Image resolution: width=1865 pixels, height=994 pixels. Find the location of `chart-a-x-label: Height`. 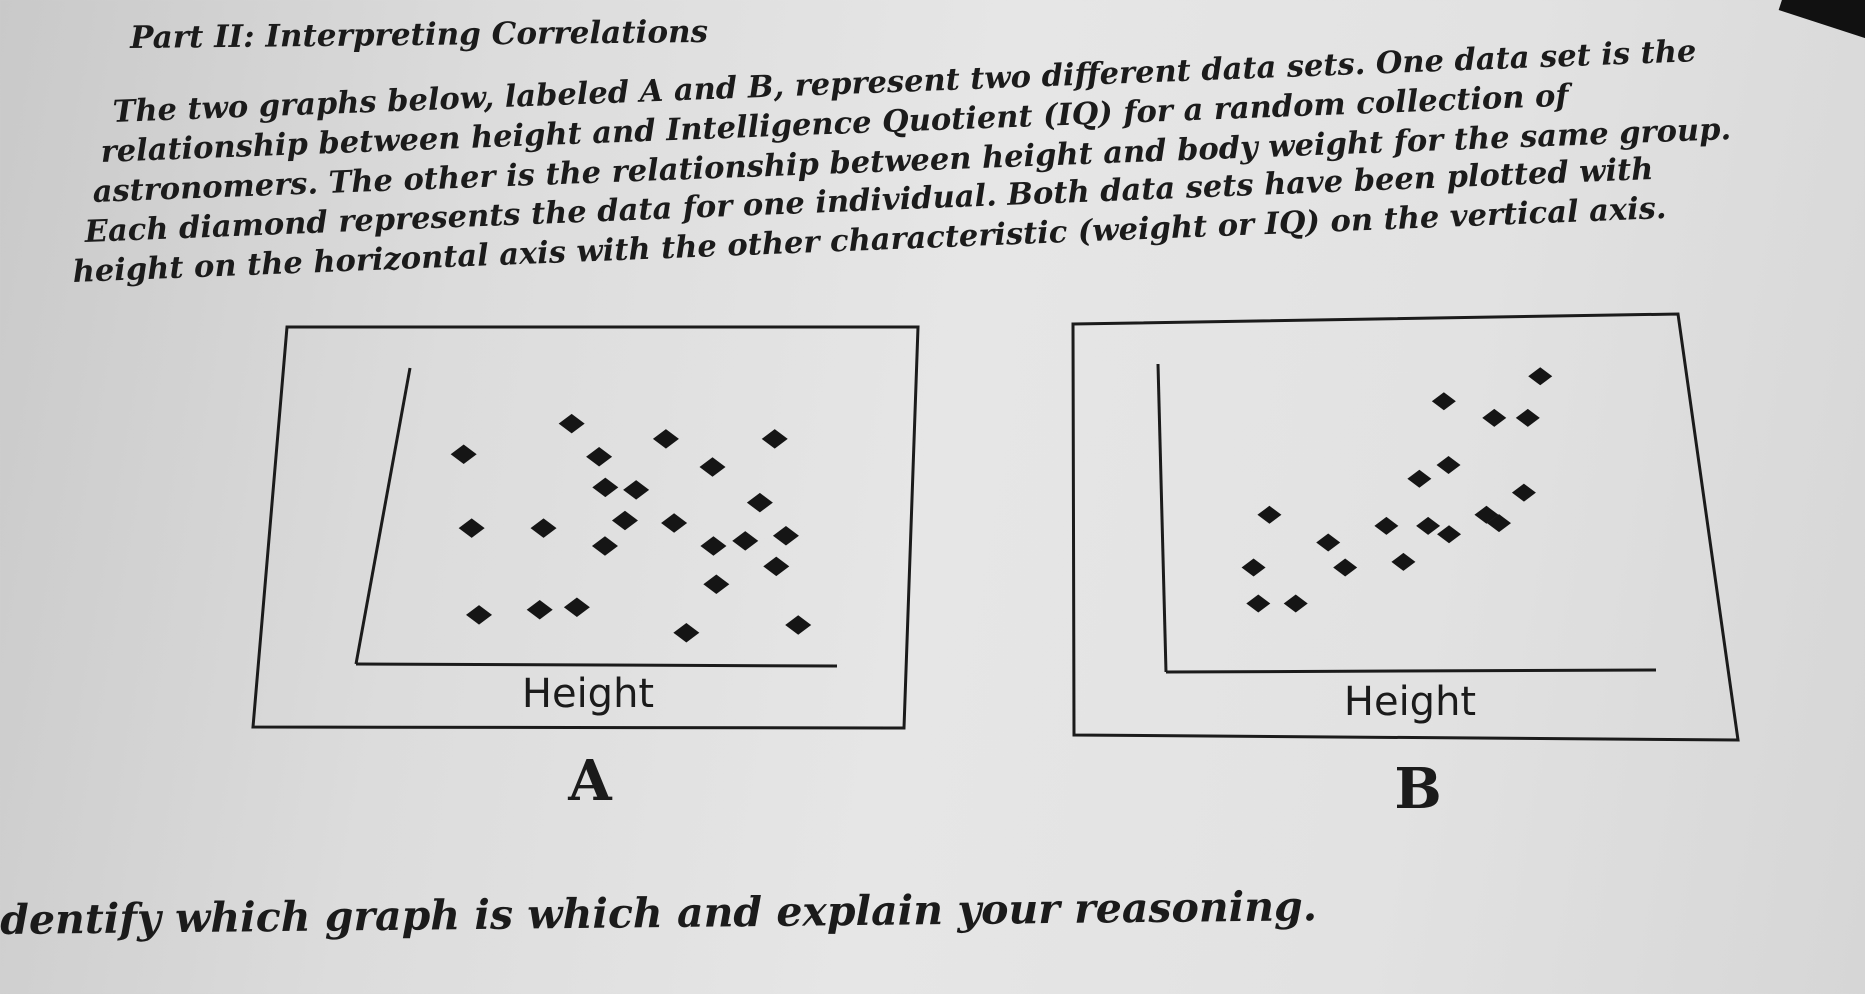

chart-a-x-label: Height is located at coordinates (588, 694).